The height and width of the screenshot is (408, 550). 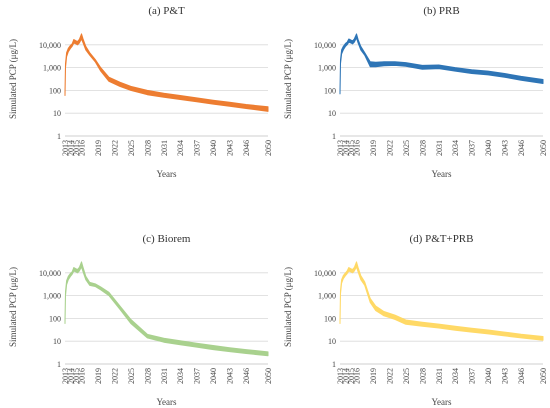 What do you see at coordinates (442, 239) in the screenshot?
I see `panel-title: (d) P&T+PRB` at bounding box center [442, 239].